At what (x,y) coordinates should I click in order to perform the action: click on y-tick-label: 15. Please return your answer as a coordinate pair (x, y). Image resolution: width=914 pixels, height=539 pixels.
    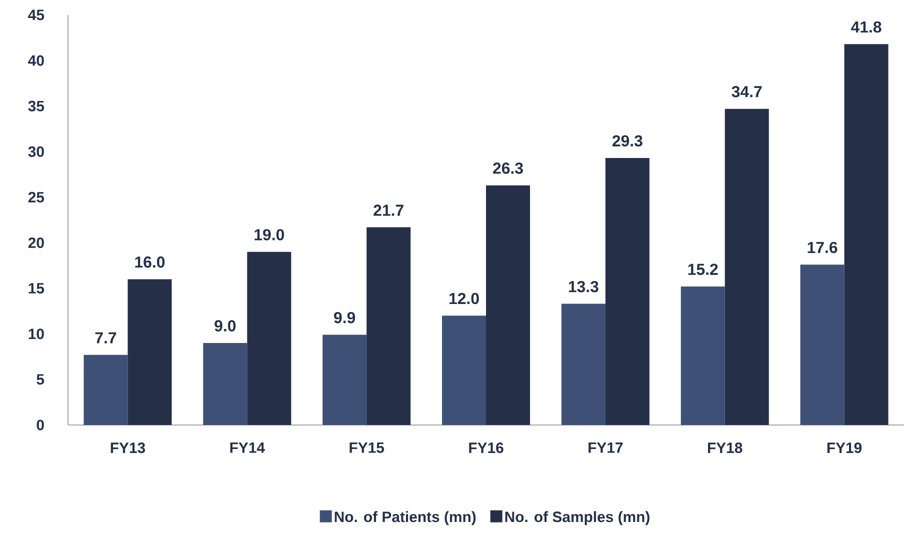
    Looking at the image, I should click on (36, 288).